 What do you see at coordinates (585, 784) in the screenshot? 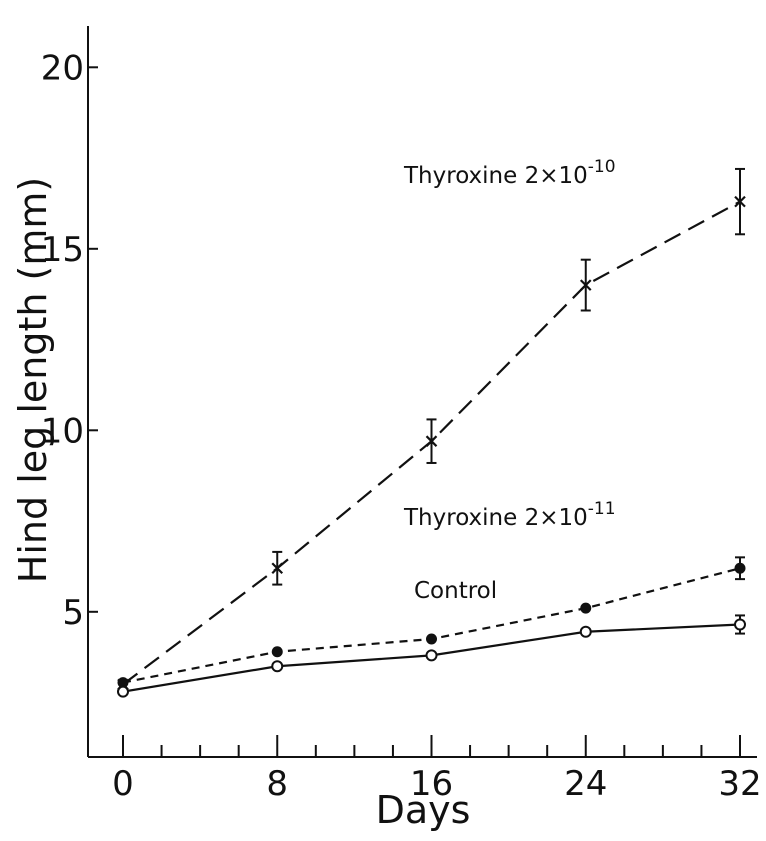
I see `x-tick-label: 24` at bounding box center [585, 784].